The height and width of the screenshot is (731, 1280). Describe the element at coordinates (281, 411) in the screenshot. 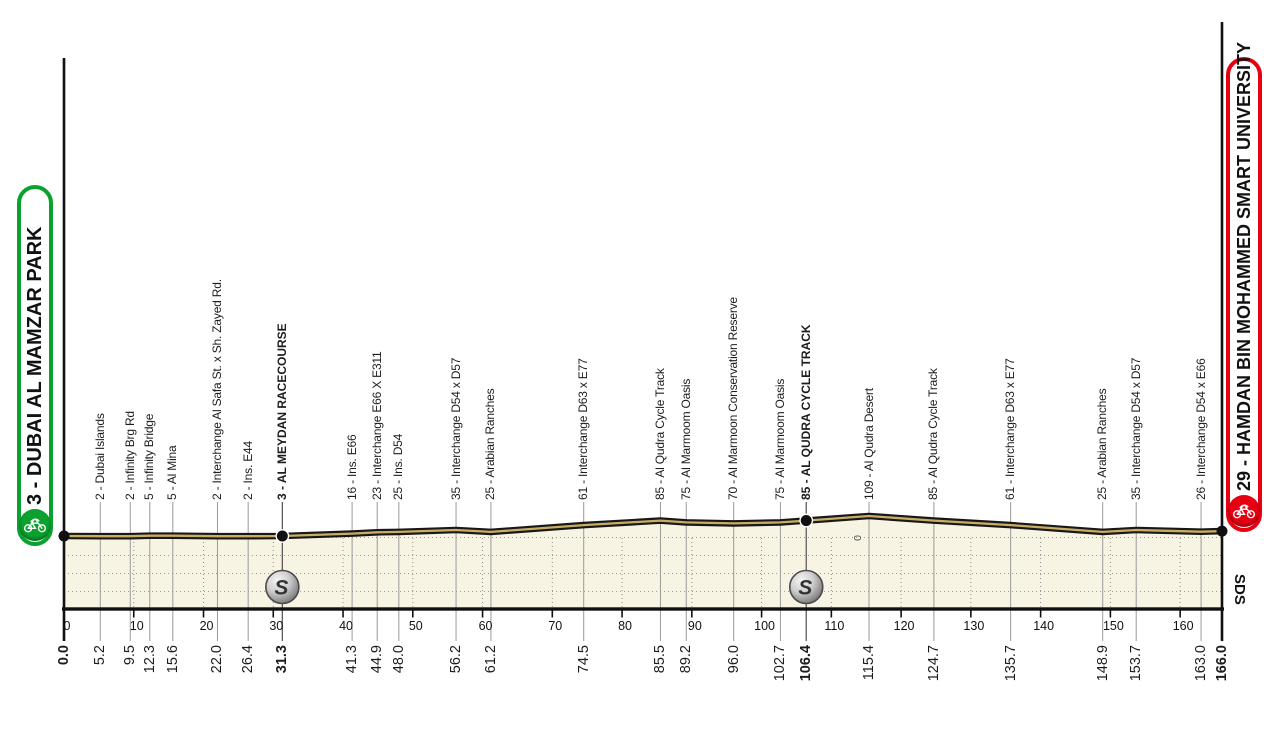

I see `waypoint-label: 3 - AL MEYDAN RACECOURSE` at that location.